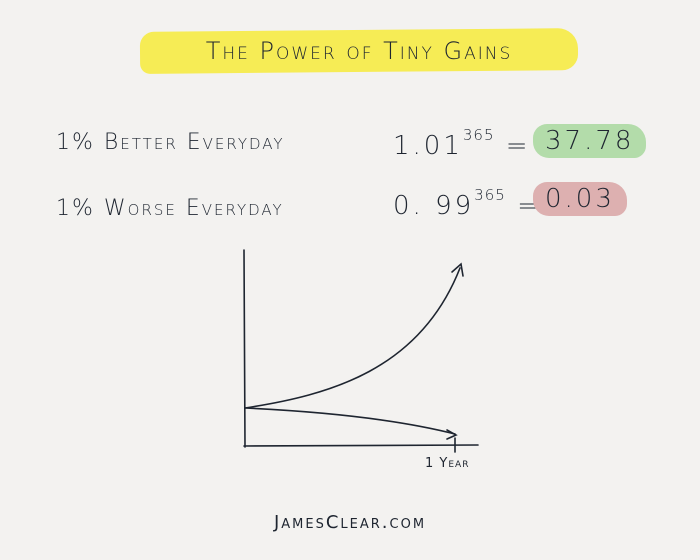  Describe the element at coordinates (244, 348) in the screenshot. I see `y-axis` at that location.